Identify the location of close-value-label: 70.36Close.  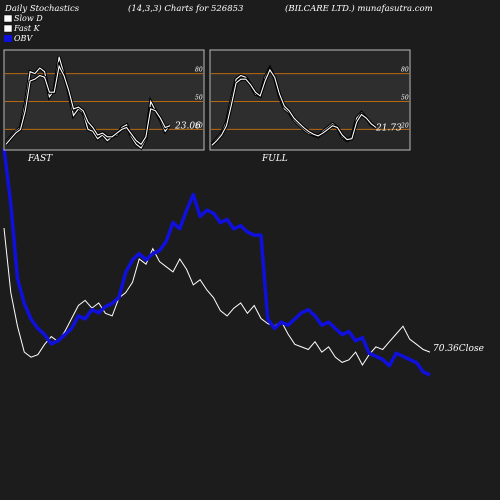
(458, 349).